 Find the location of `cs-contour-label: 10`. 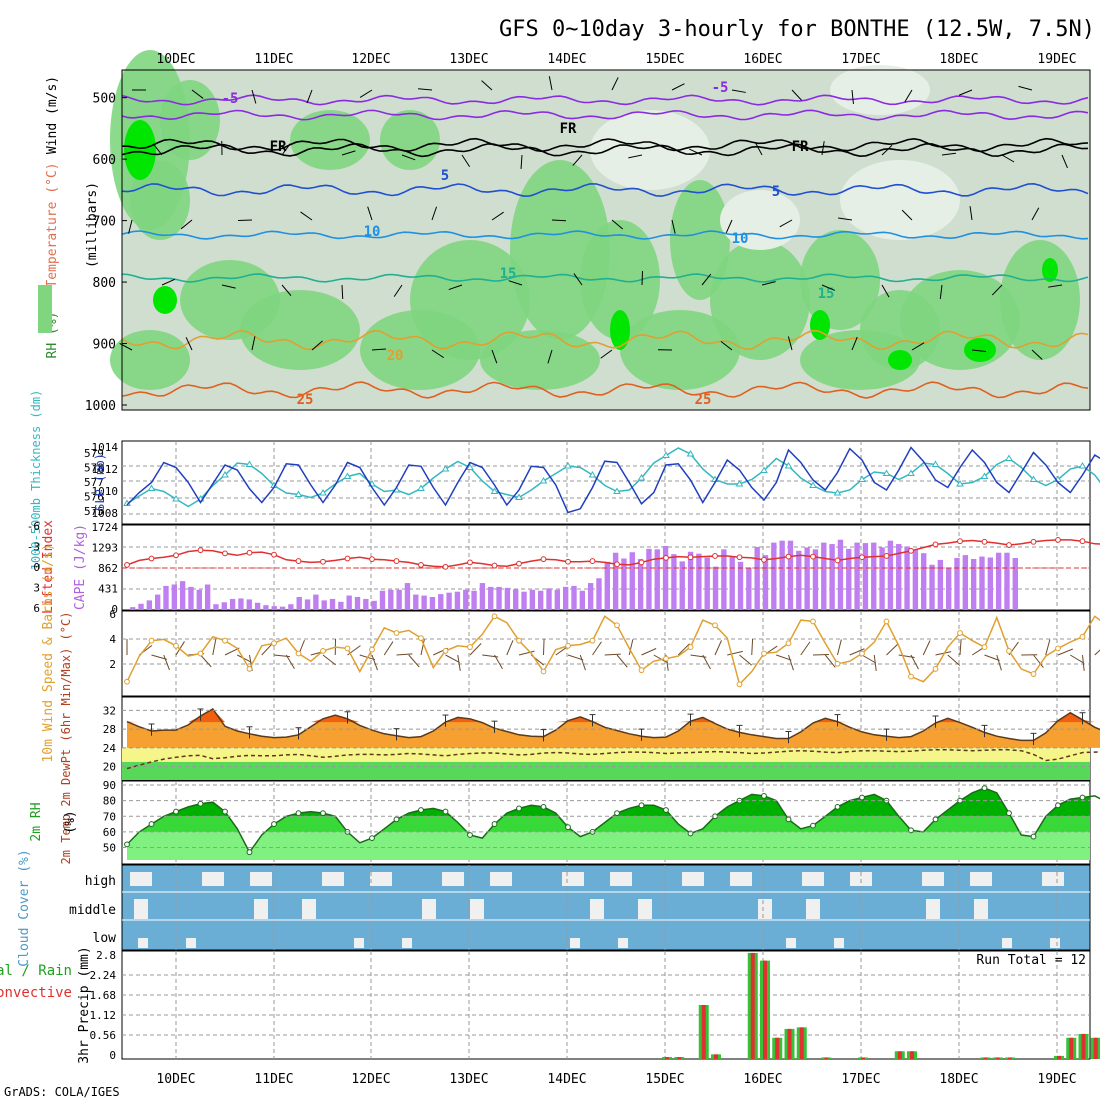

cs-contour-label: 10 is located at coordinates (740, 239).